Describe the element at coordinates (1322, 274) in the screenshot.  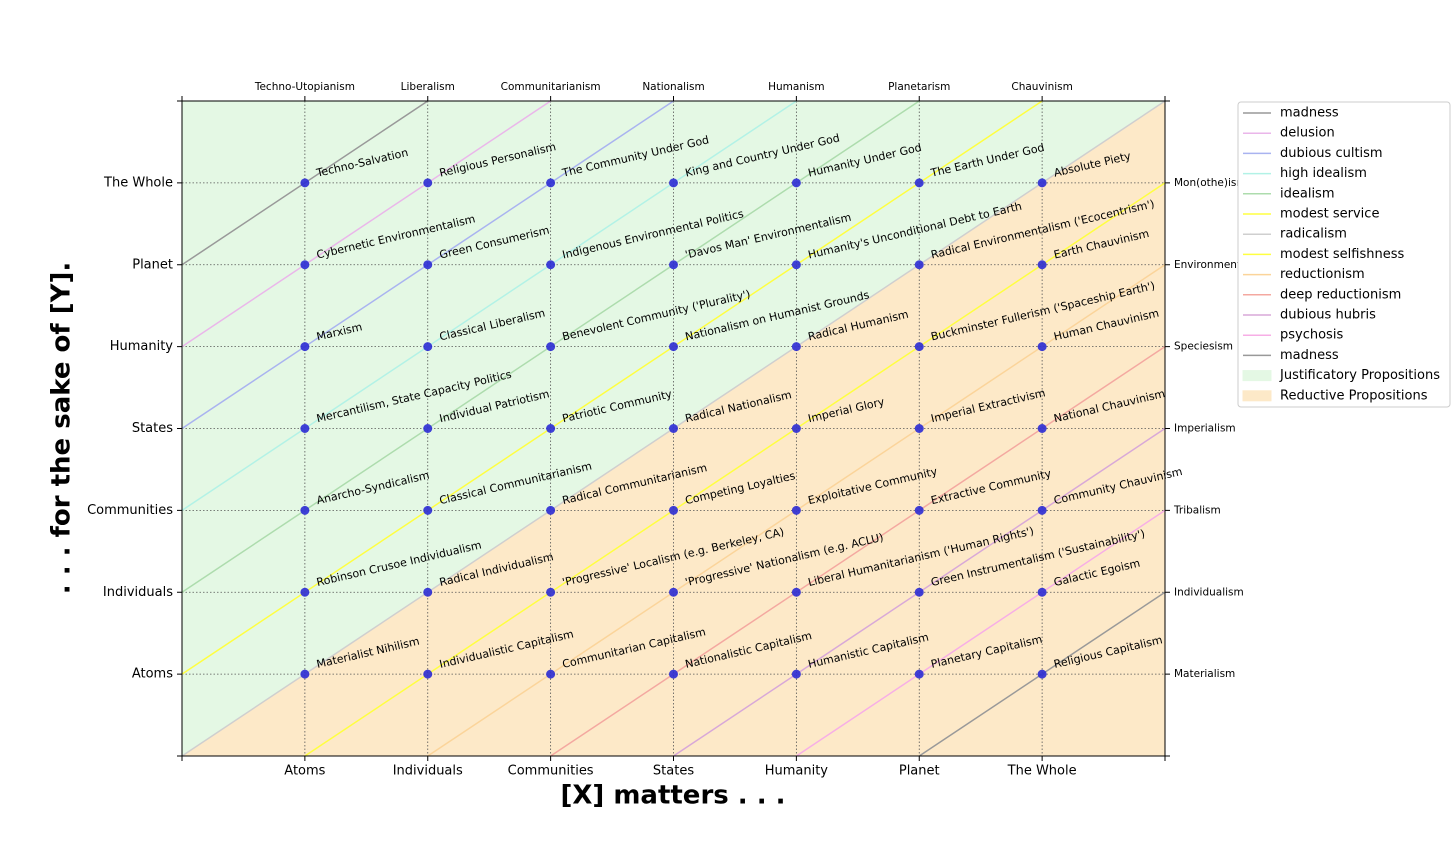
I see `legend-label: reductionism` at that location.